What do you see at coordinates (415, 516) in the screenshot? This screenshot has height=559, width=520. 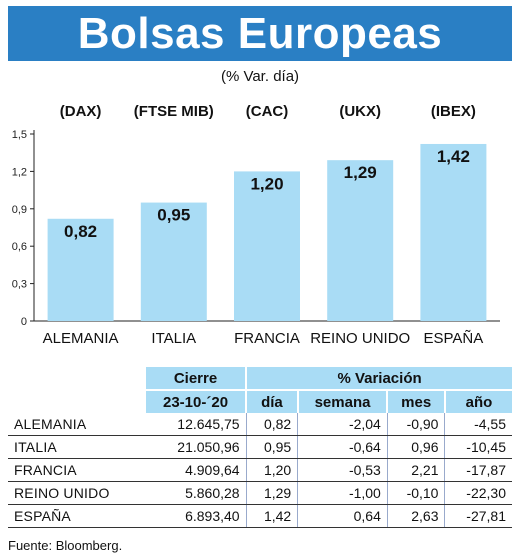 I see `cell-mes: 2,63` at bounding box center [415, 516].